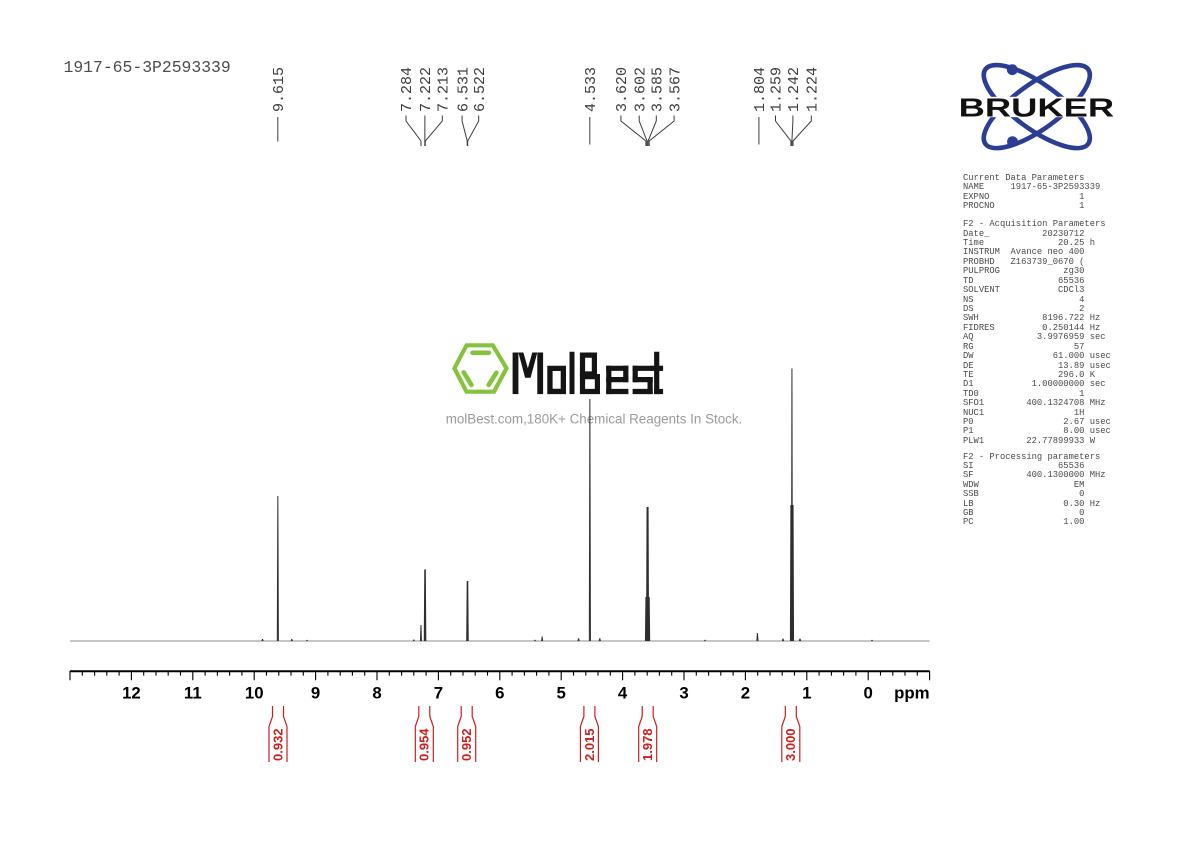 The width and height of the screenshot is (1190, 842). Describe the element at coordinates (591, 89) in the screenshot. I see `svg-text: 4.533` at that location.